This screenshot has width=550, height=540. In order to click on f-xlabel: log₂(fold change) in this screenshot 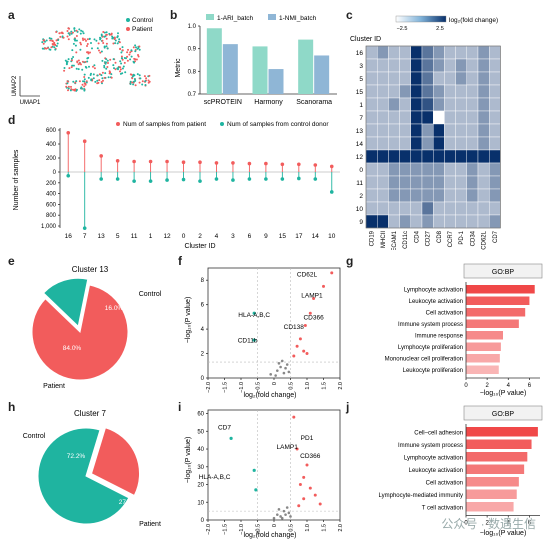, I will do `click(270, 395)`.